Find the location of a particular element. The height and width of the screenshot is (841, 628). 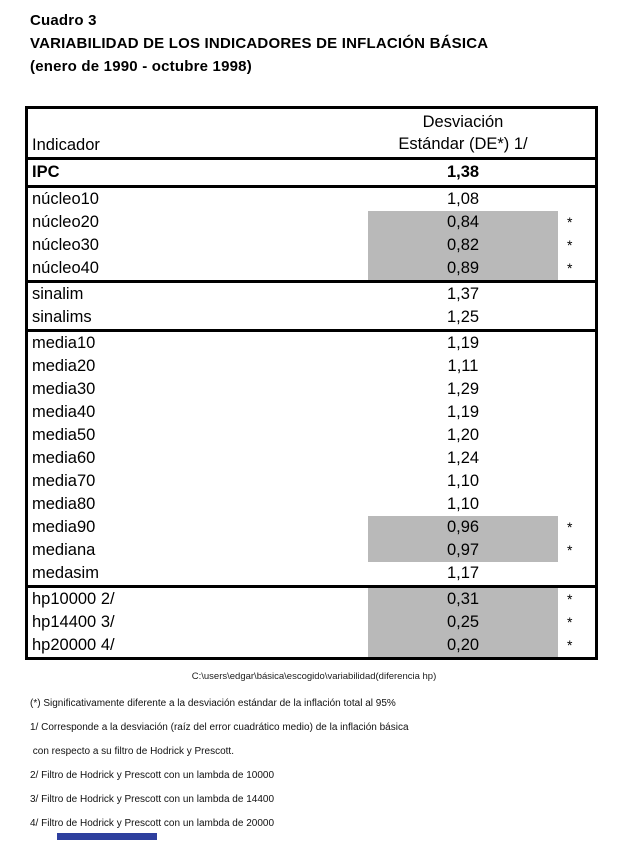

value-cell: 0,97 is located at coordinates (463, 550).